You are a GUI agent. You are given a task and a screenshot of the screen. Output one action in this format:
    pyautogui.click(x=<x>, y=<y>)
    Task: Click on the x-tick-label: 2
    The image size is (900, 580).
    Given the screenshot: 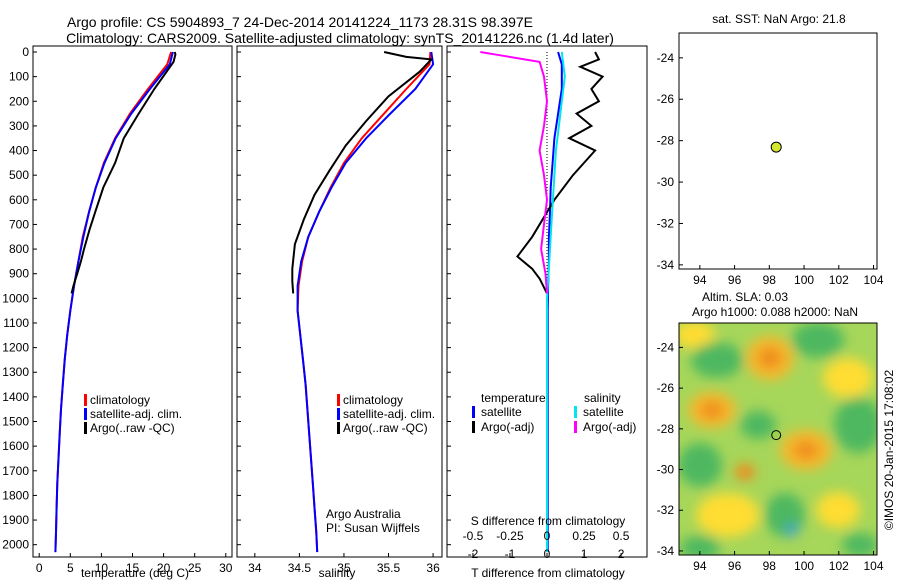 What is the action you would take?
    pyautogui.click(x=621, y=554)
    